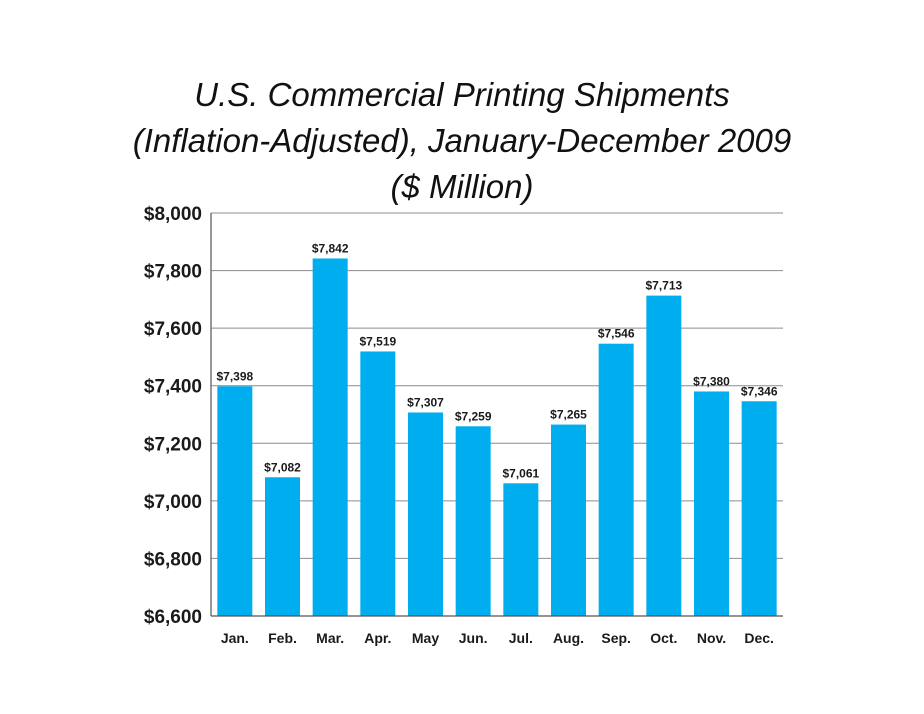 This screenshot has height=714, width=924. What do you see at coordinates (759, 638) in the screenshot?
I see `x-tick-label: Dec.` at bounding box center [759, 638].